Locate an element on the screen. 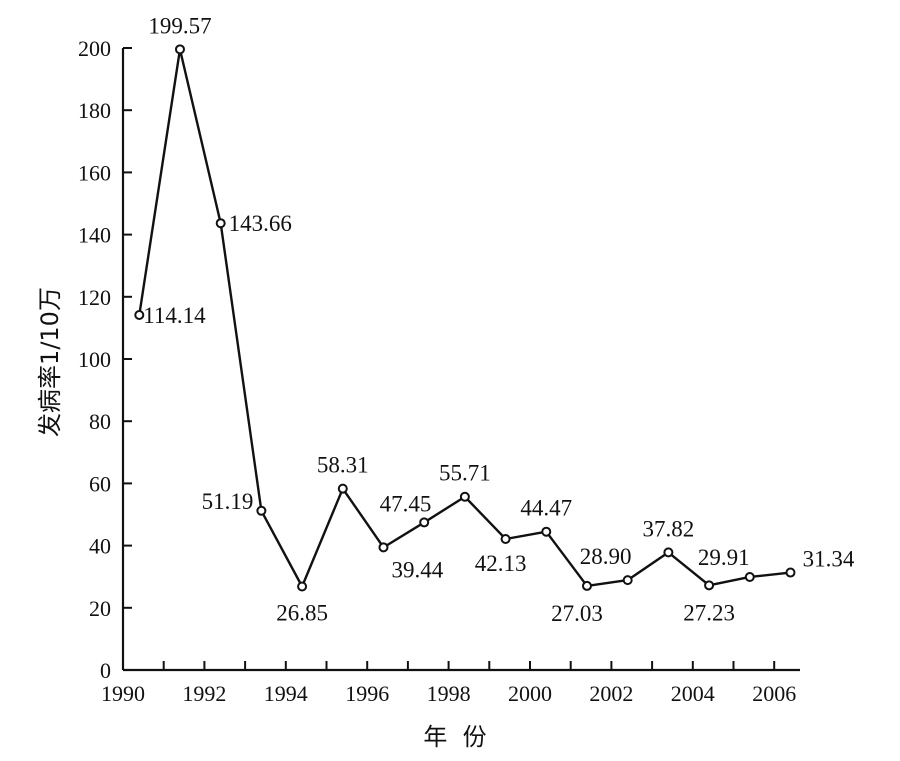  data-label: 27.23 is located at coordinates (709, 612).